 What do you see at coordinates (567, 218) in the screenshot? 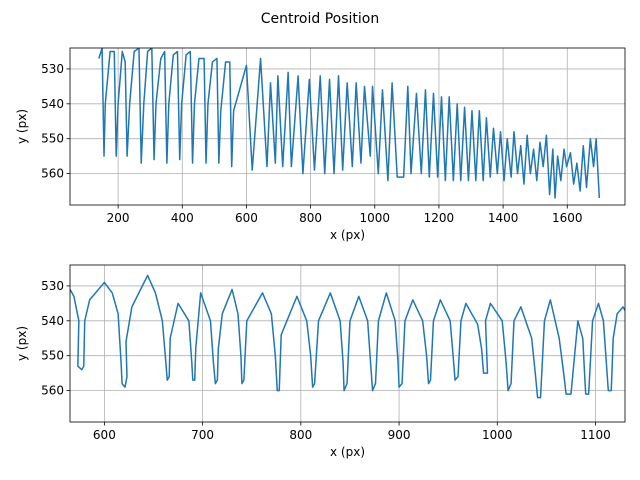
I see `x-tick-label: 1600` at bounding box center [567, 218].